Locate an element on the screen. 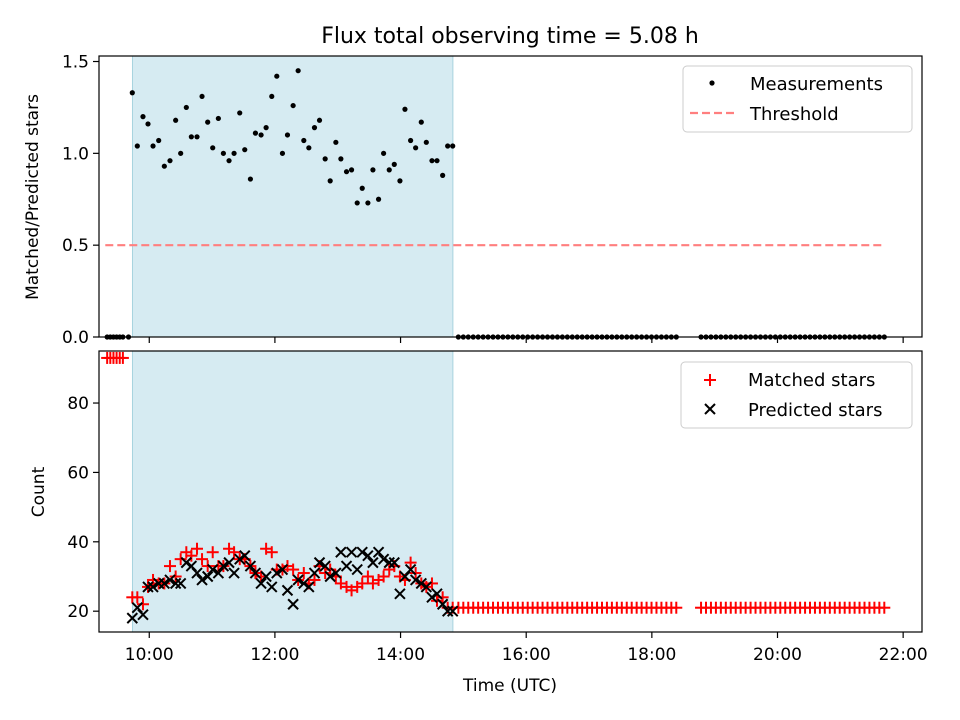  y-tick-label: 80 is located at coordinates (78, 404).